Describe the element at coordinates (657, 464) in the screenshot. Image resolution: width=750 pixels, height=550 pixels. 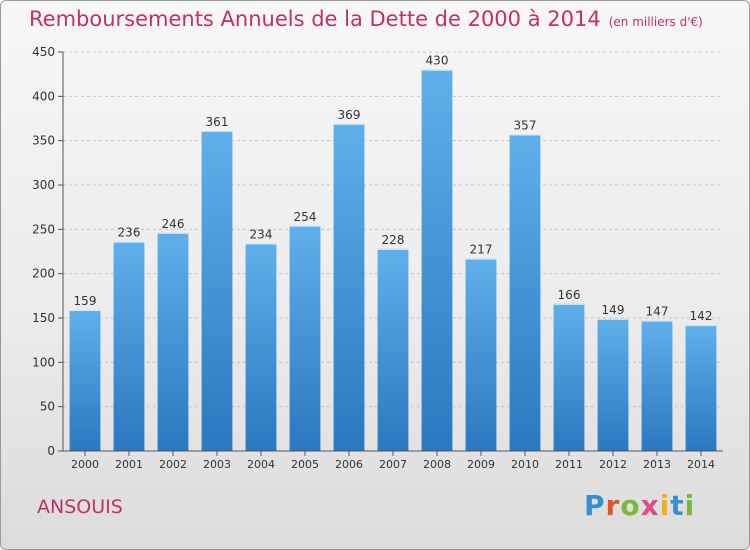
I see `x-tick-label: 2013` at that location.